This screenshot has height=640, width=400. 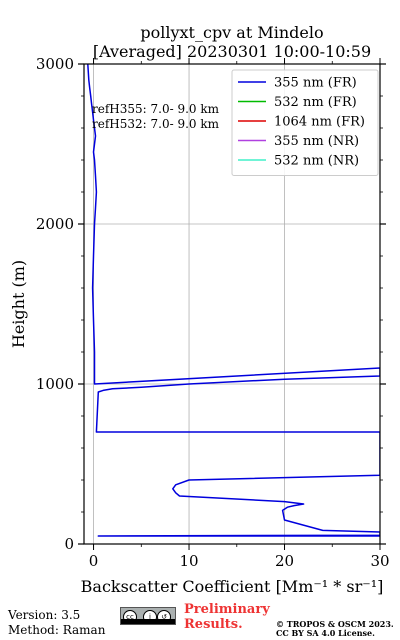 What do you see at coordinates (55, 384) in the screenshot?
I see `y-tick-label: 1000` at bounding box center [55, 384].